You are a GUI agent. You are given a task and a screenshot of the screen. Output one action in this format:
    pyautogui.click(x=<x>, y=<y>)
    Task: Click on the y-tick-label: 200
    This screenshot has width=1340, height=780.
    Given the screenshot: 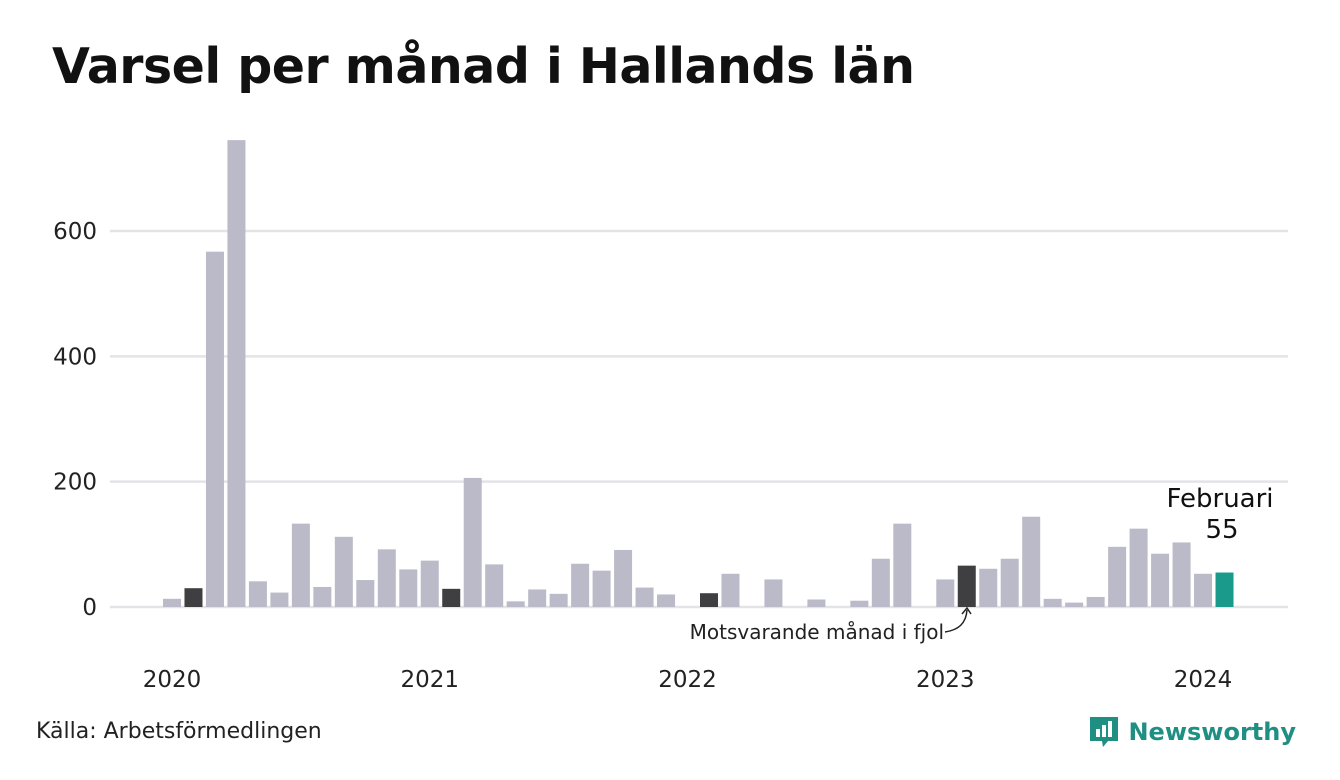 What is the action you would take?
    pyautogui.click(x=75, y=483)
    